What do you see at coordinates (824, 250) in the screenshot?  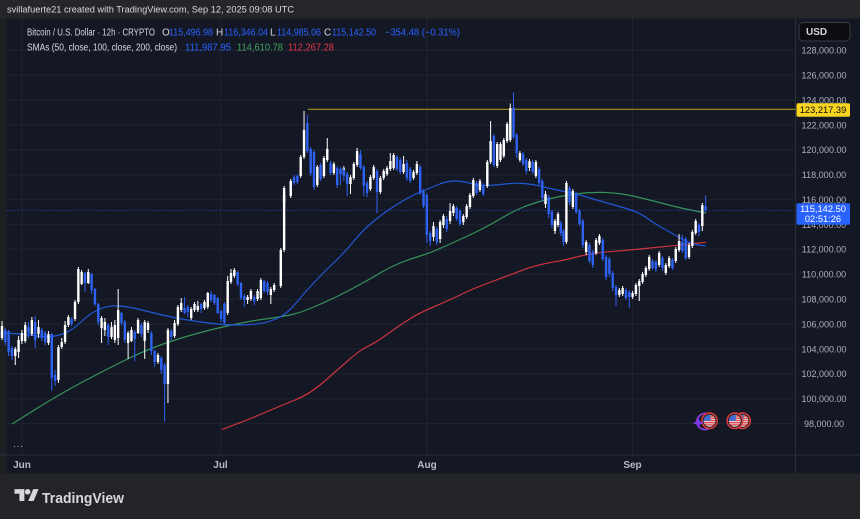 I see `svg-text: 112,000.00` at bounding box center [824, 250].